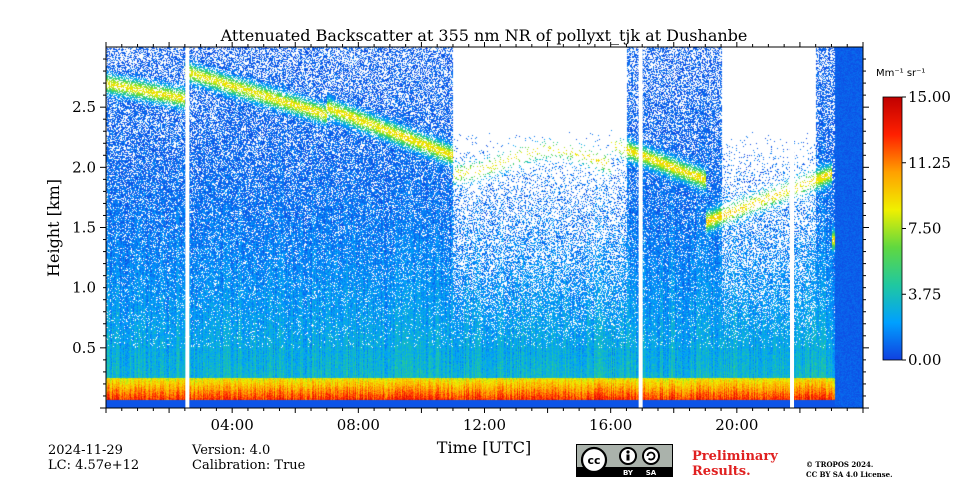  Describe the element at coordinates (84, 288) in the screenshot. I see `y-tick-label: 1.0` at that location.